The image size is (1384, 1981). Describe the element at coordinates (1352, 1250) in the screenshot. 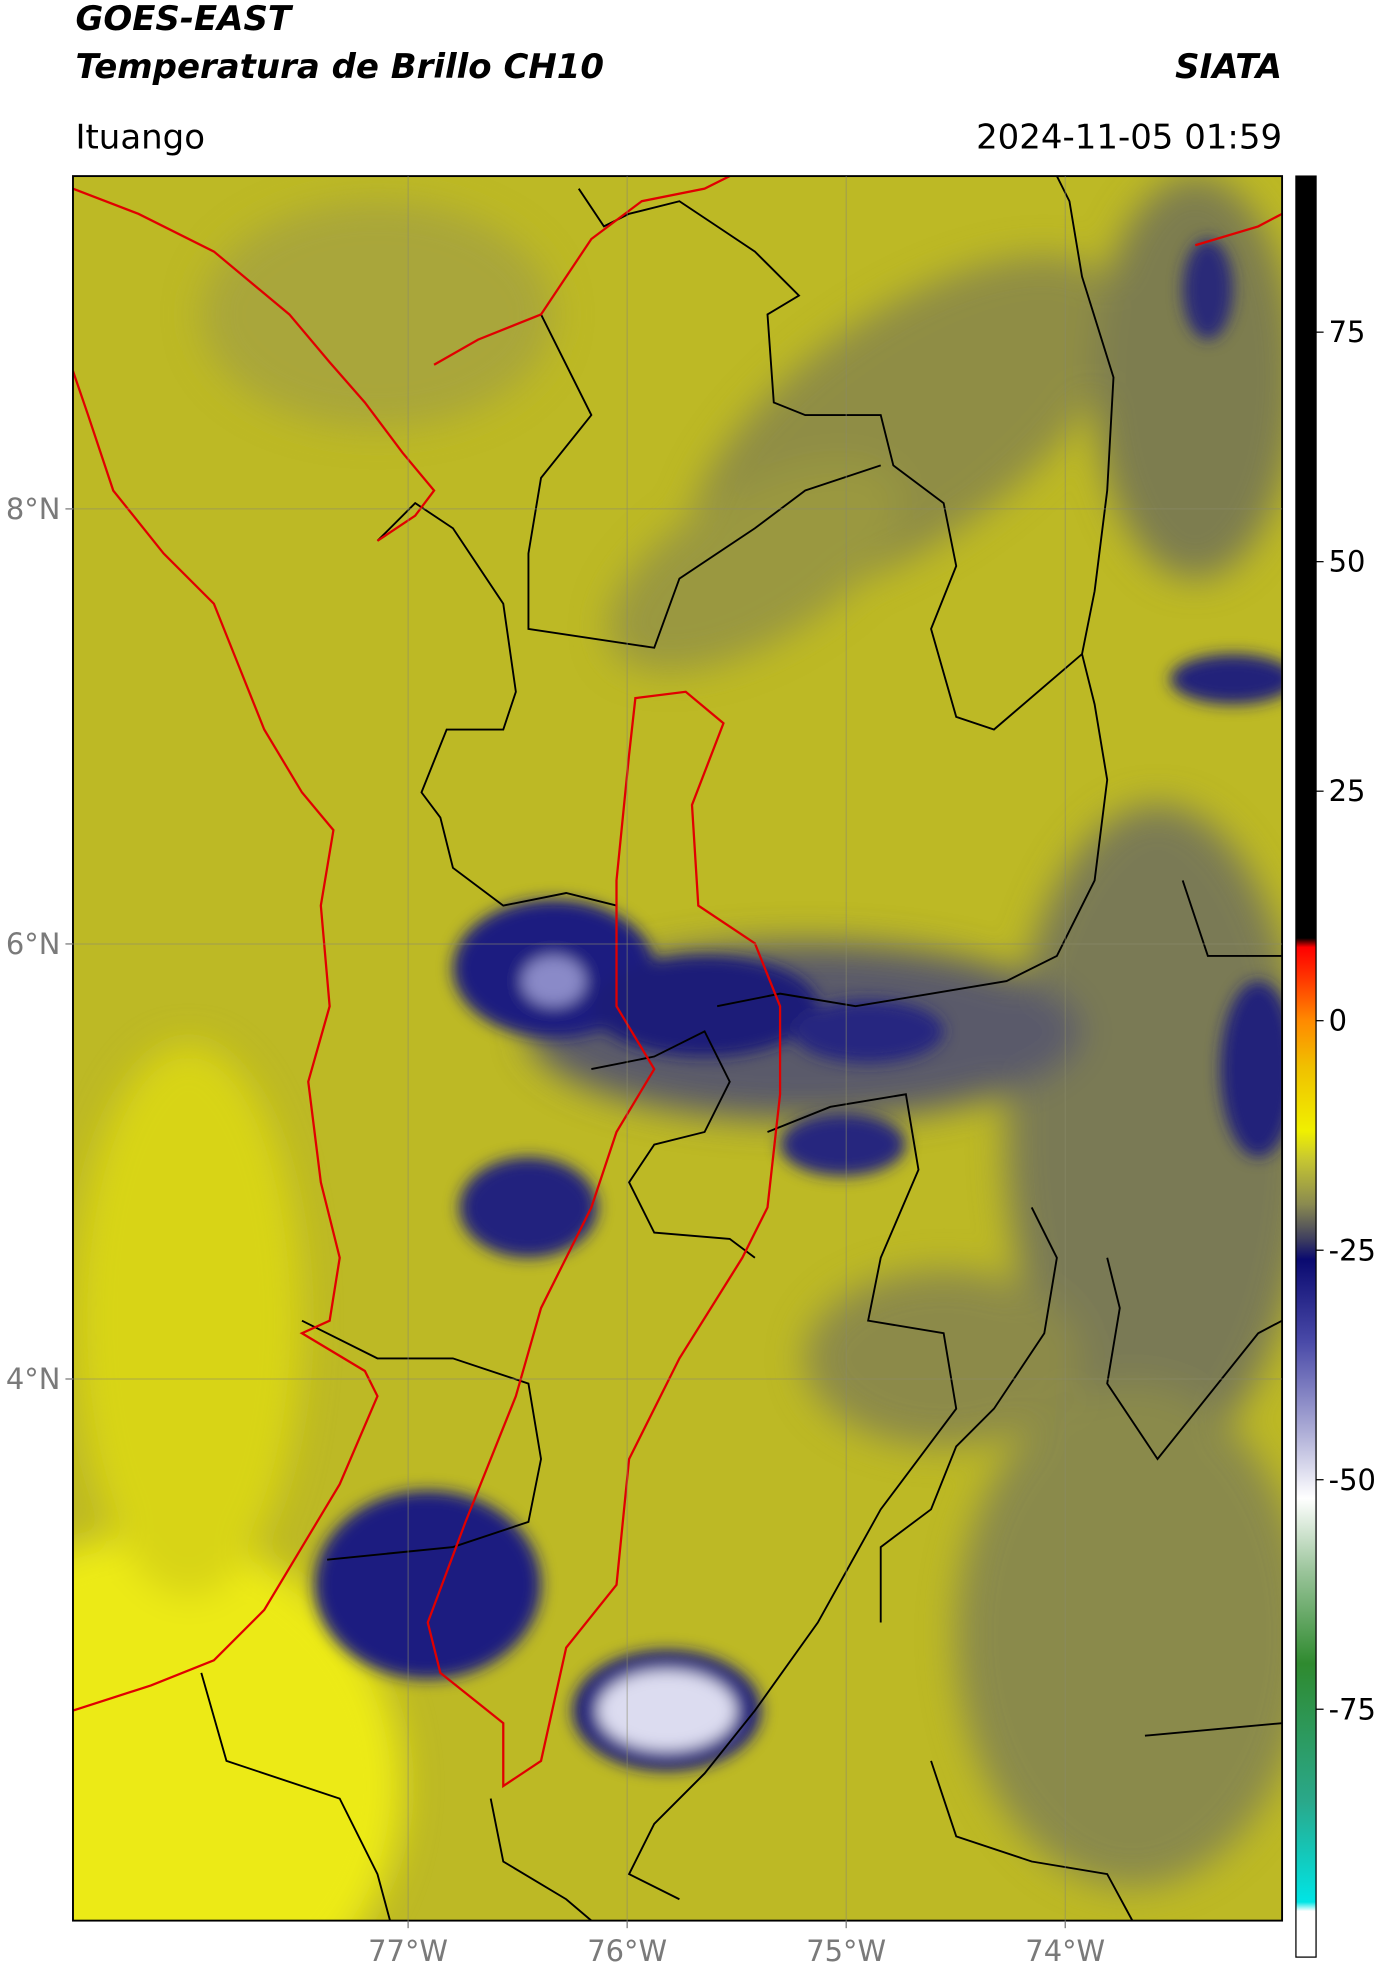

I see `colorbar-tick-label: -25` at that location.